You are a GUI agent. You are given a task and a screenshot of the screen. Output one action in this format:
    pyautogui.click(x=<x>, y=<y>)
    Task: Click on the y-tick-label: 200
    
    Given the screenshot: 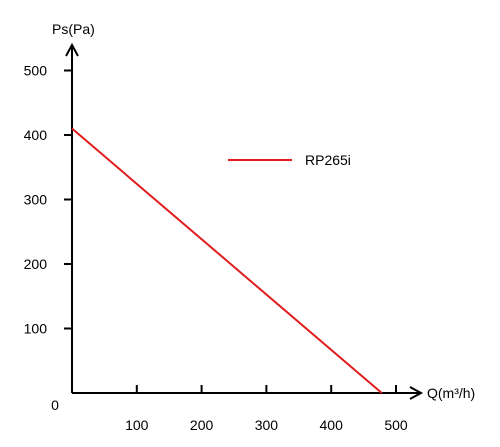 What is the action you would take?
    pyautogui.click(x=36, y=264)
    